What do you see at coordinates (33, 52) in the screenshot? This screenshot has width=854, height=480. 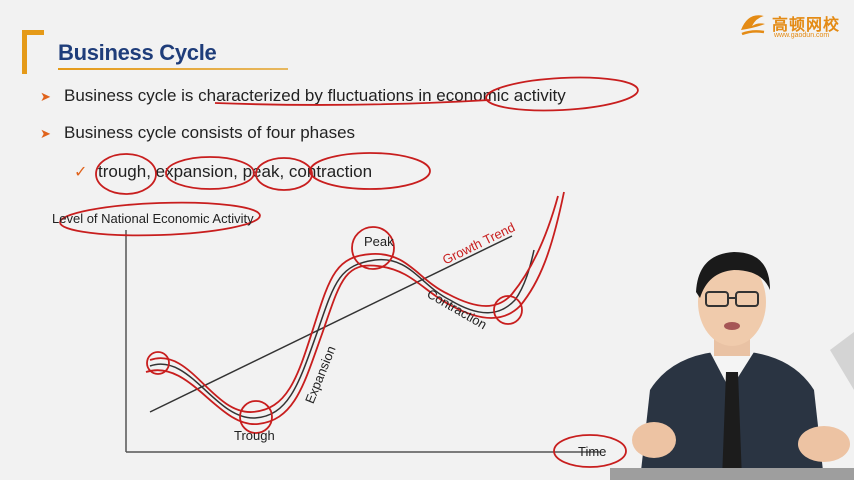 I see `title-bracket` at bounding box center [33, 52].